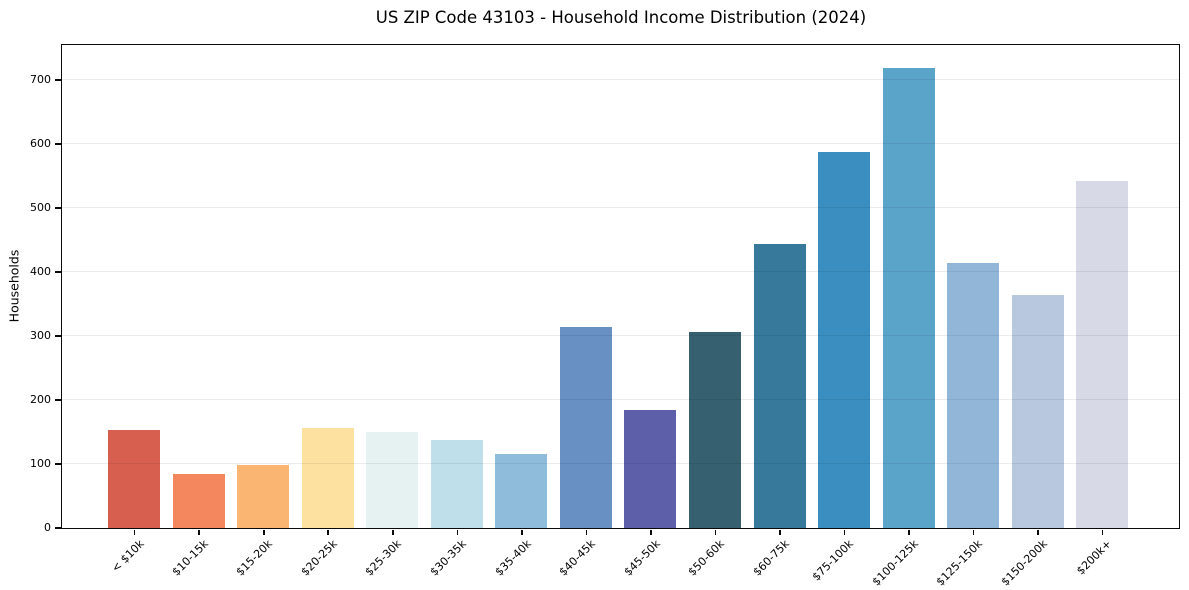 The height and width of the screenshot is (590, 1189). Describe the element at coordinates (47, 527) in the screenshot. I see `y-tick-label: 0` at that location.